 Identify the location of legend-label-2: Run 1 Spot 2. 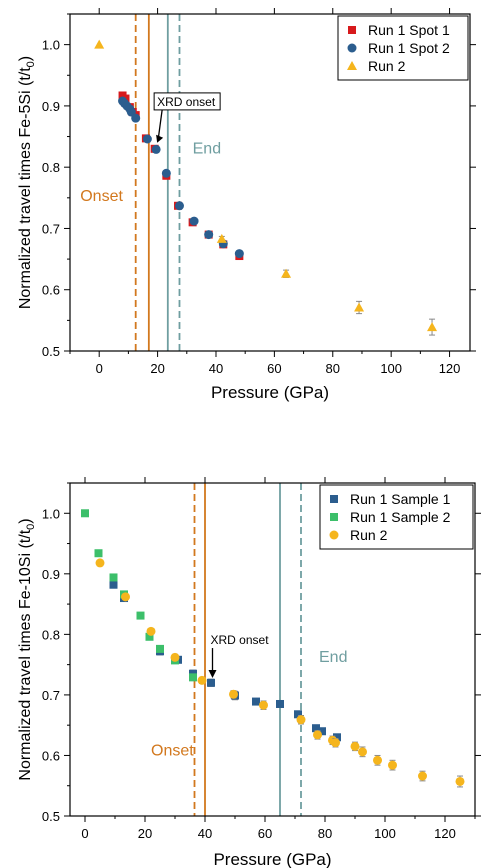
(409, 48).